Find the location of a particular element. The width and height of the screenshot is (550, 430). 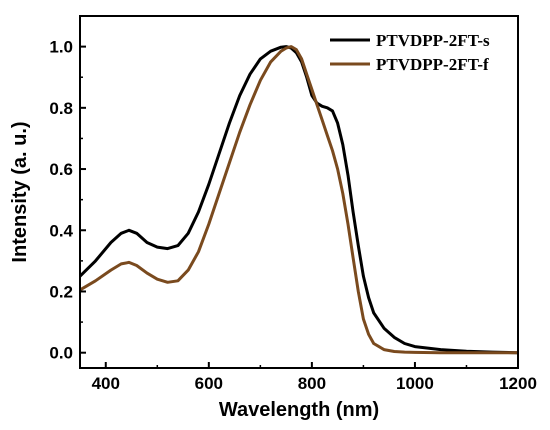

y-tick-label: 0.2 is located at coordinates (61, 291).